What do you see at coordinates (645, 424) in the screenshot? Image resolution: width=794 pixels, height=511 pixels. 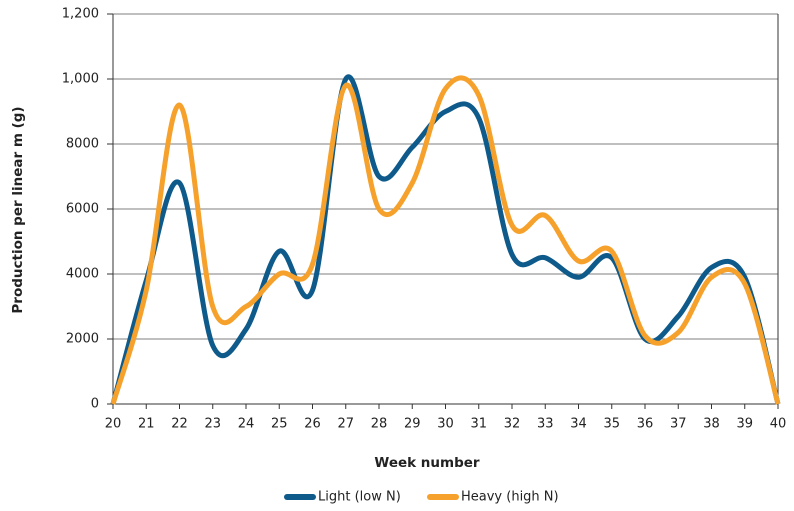 I see `x-tick-label: 36` at bounding box center [645, 424].